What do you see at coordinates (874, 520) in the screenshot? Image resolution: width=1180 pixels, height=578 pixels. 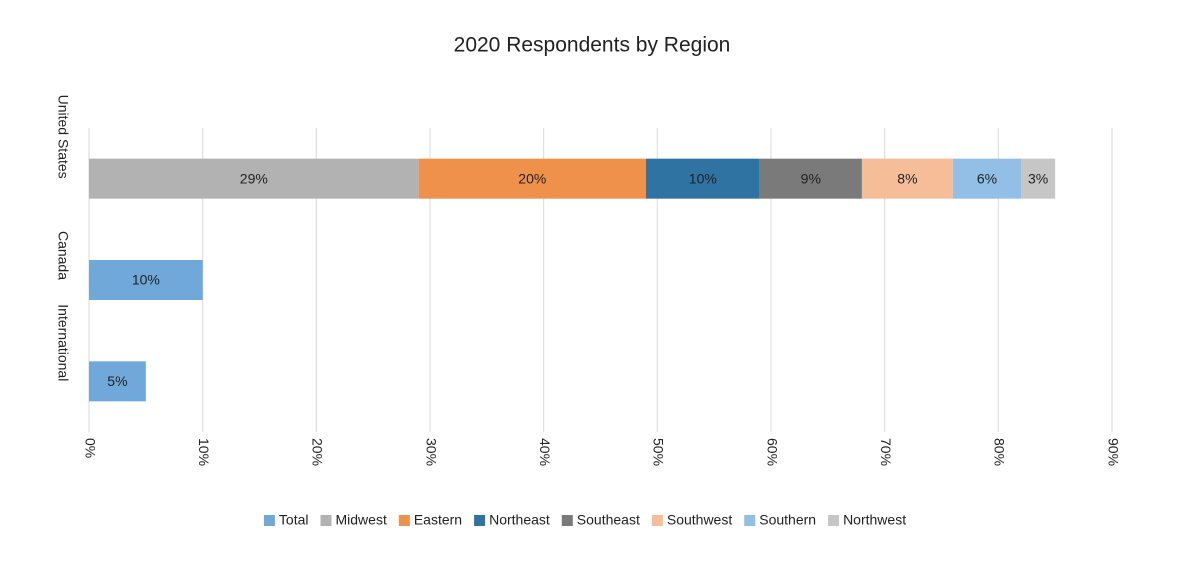 I see `legend-label: Northwest` at bounding box center [874, 520].